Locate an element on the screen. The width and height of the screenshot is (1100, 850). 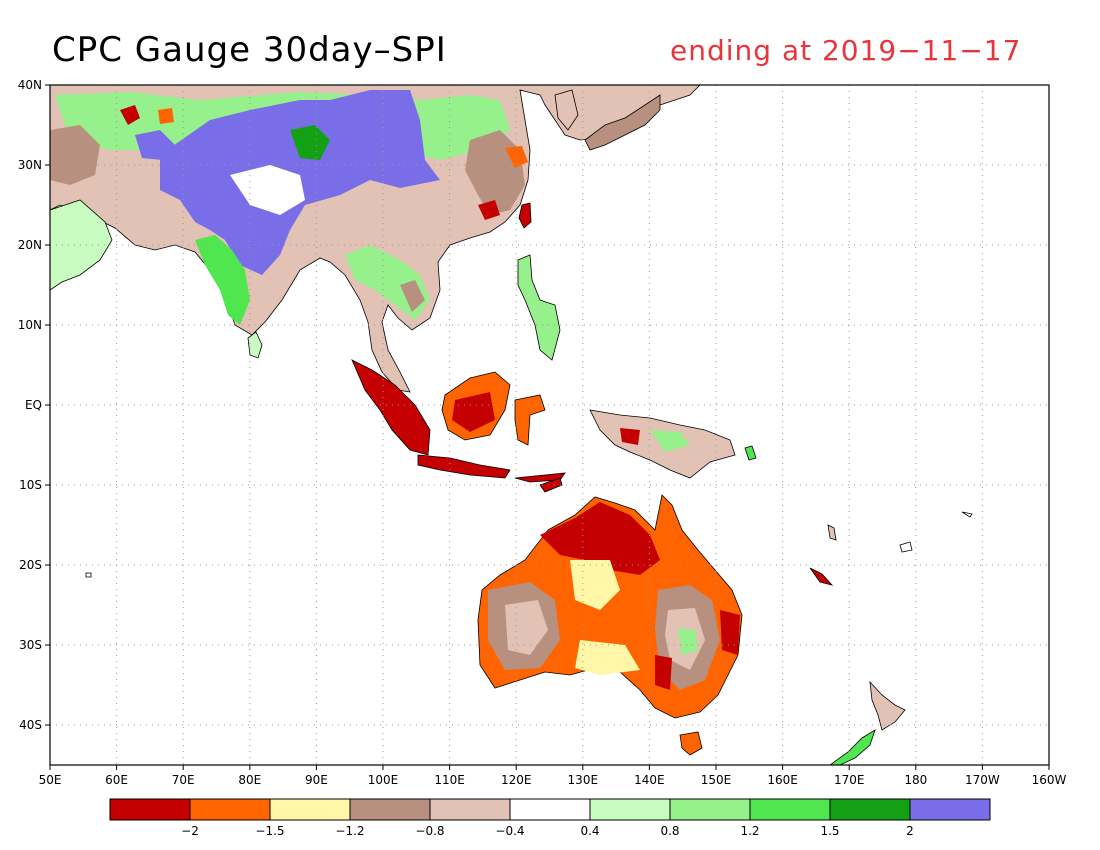
lat-tick-label: 30N is located at coordinates (30, 165).